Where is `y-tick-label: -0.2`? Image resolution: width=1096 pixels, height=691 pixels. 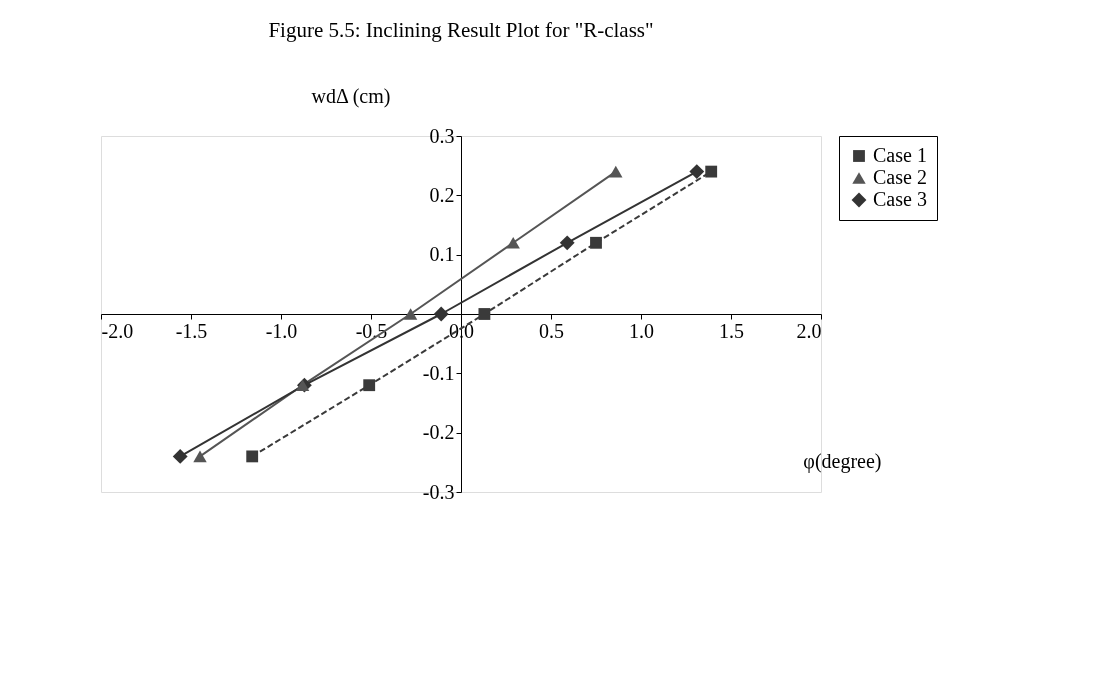
y-tick-label: -0.2 is located at coordinates (438, 432).